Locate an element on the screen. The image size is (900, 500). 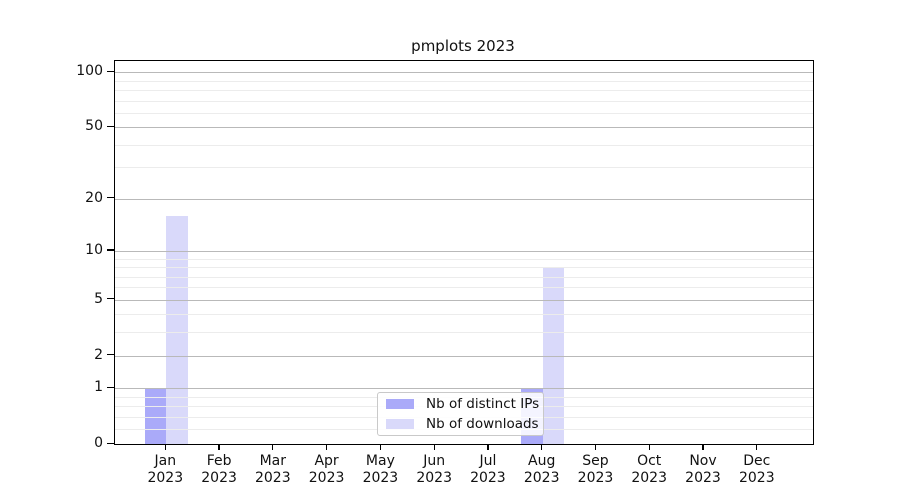
legend-item-downloads: Nb of downloads is located at coordinates (462, 424).